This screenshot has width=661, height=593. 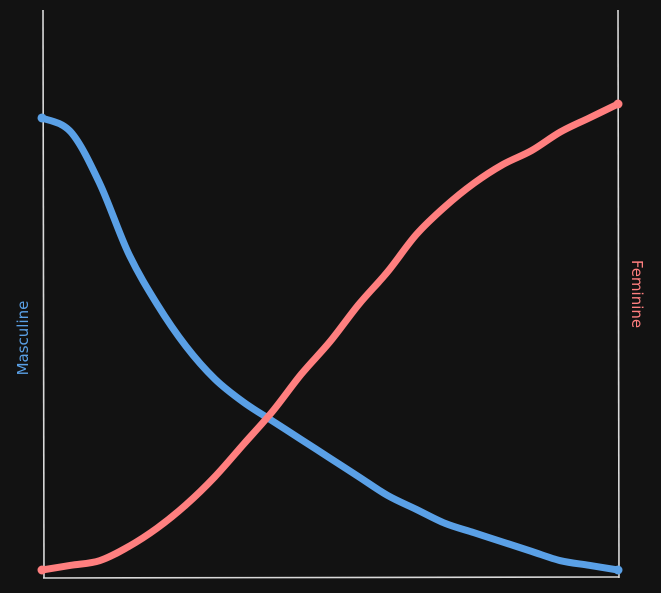 I want to click on right-axis-line, so click(x=618, y=294).